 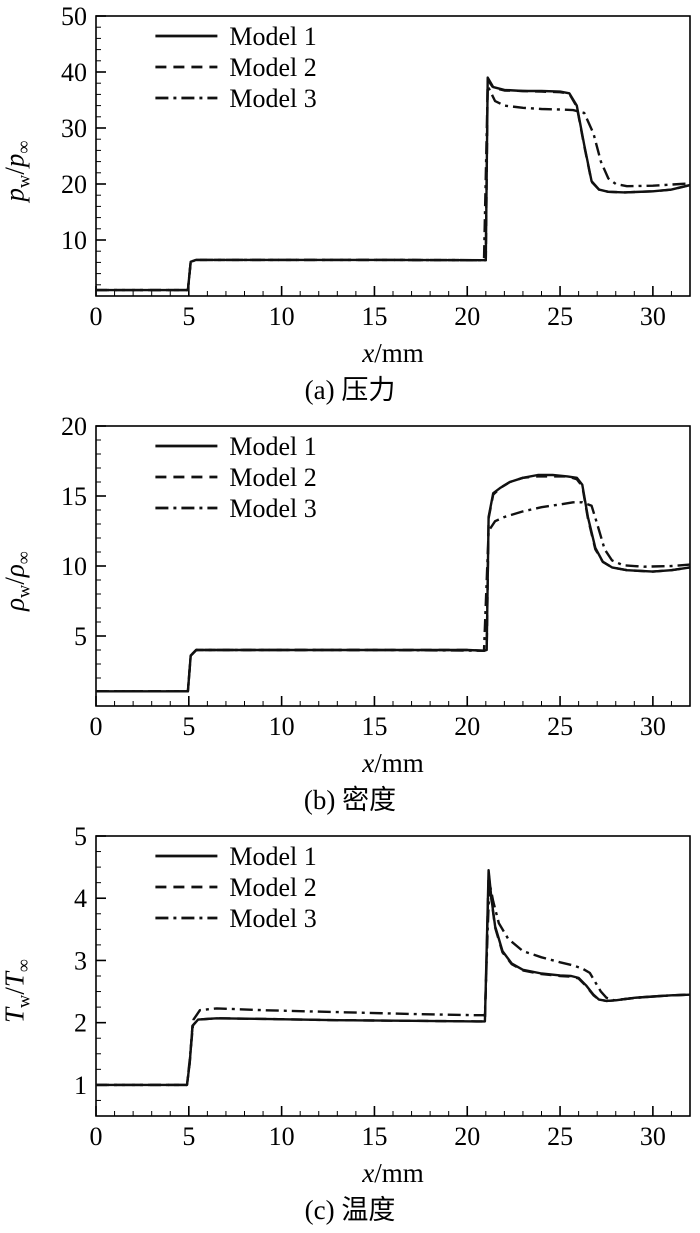 What do you see at coordinates (15, 160) in the screenshot?
I see `y-denominator: p` at bounding box center [15, 160].